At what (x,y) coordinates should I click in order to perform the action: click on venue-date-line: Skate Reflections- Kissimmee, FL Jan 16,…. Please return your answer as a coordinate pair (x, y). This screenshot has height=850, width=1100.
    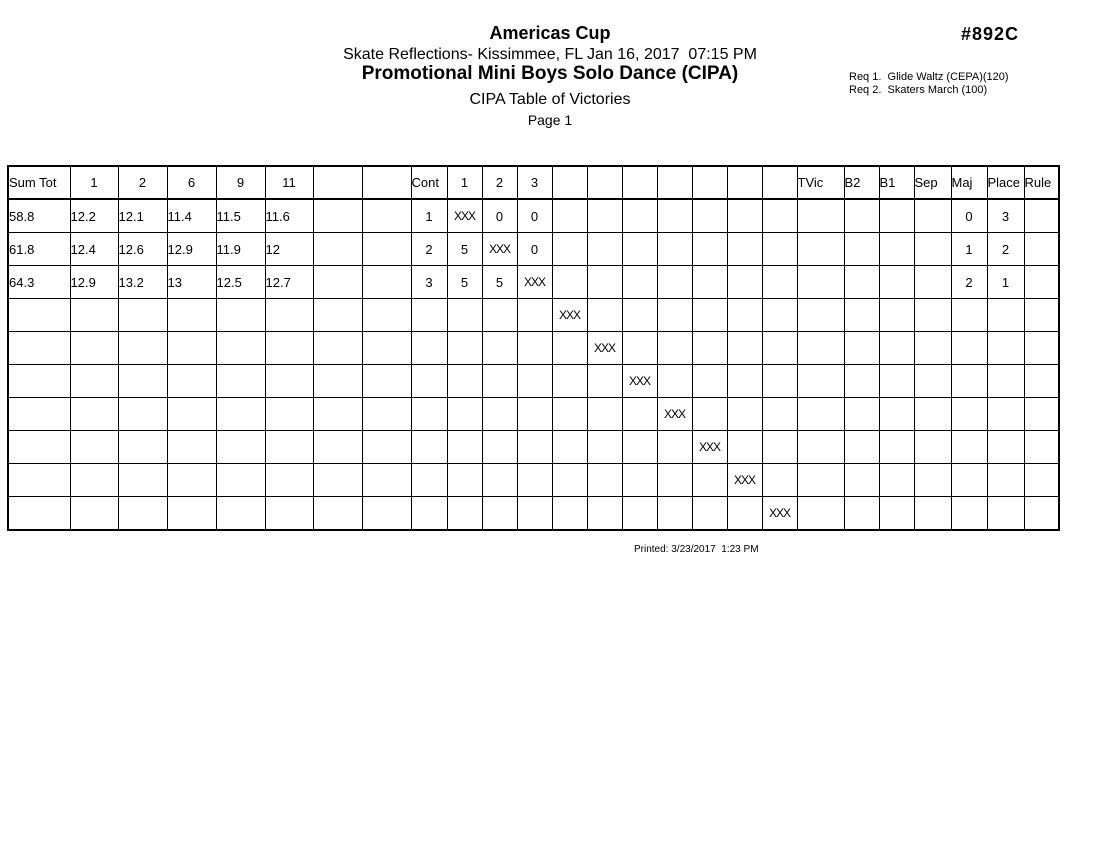
    Looking at the image, I should click on (550, 54).